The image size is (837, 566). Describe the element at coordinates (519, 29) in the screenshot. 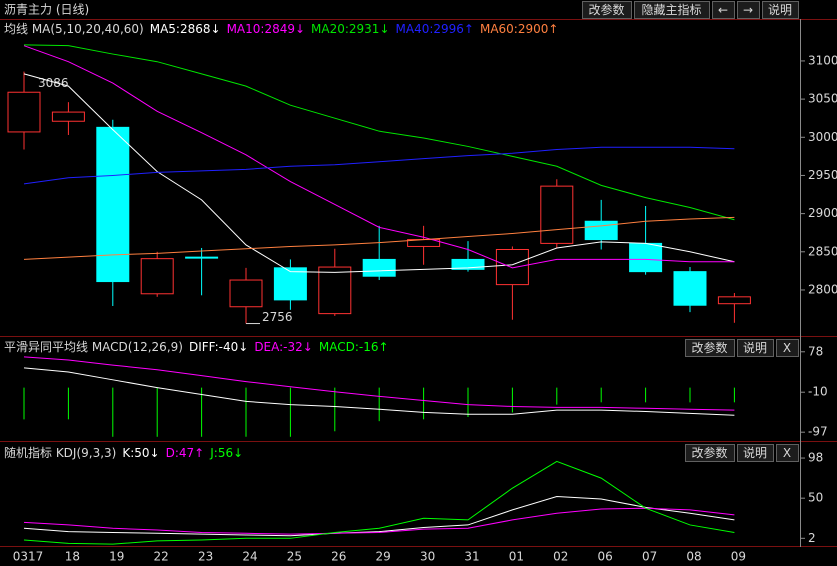

I see `legend-entry: MA60:2900↑` at that location.